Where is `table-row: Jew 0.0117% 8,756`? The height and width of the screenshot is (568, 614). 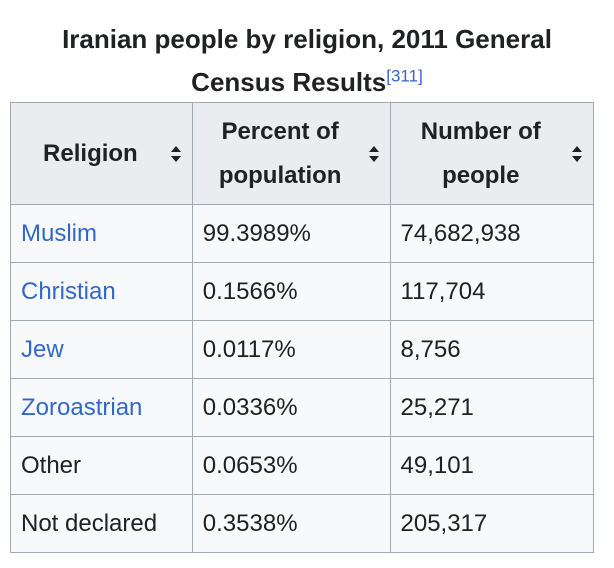
table-row: Jew 0.0117% 8,756 is located at coordinates (302, 349).